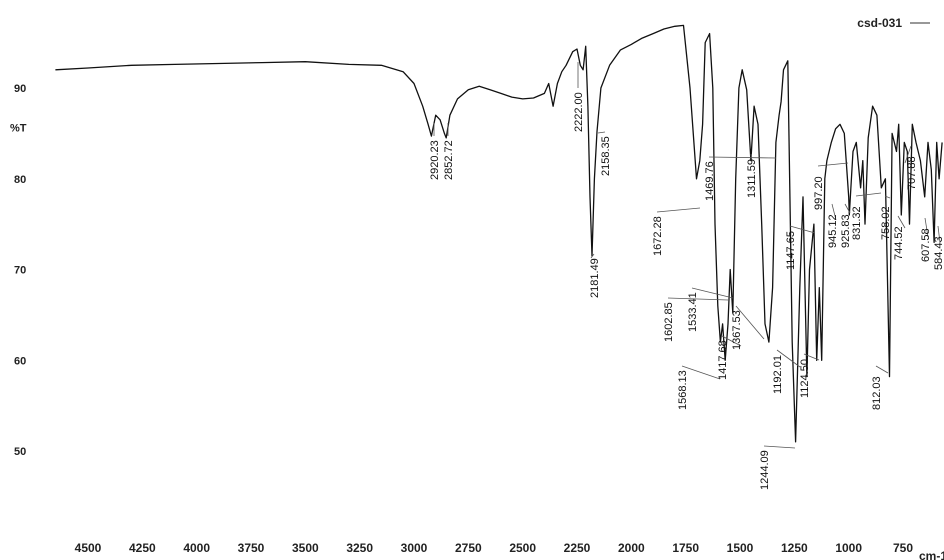 Image resolution: width=944 pixels, height=560 pixels. What do you see at coordinates (359, 548) in the screenshot?
I see `x-tick-label: 3250` at bounding box center [359, 548].